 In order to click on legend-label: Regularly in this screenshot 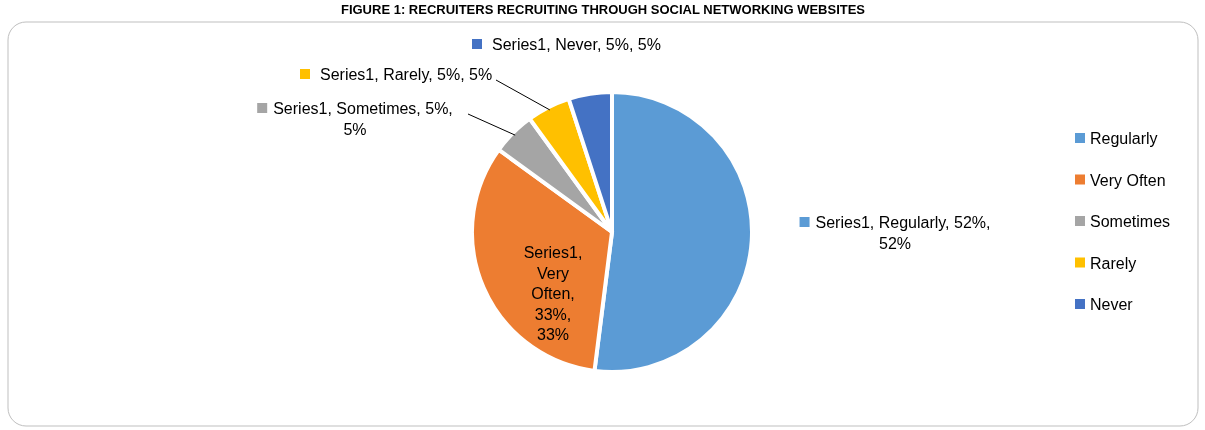, I will do `click(1124, 138)`.